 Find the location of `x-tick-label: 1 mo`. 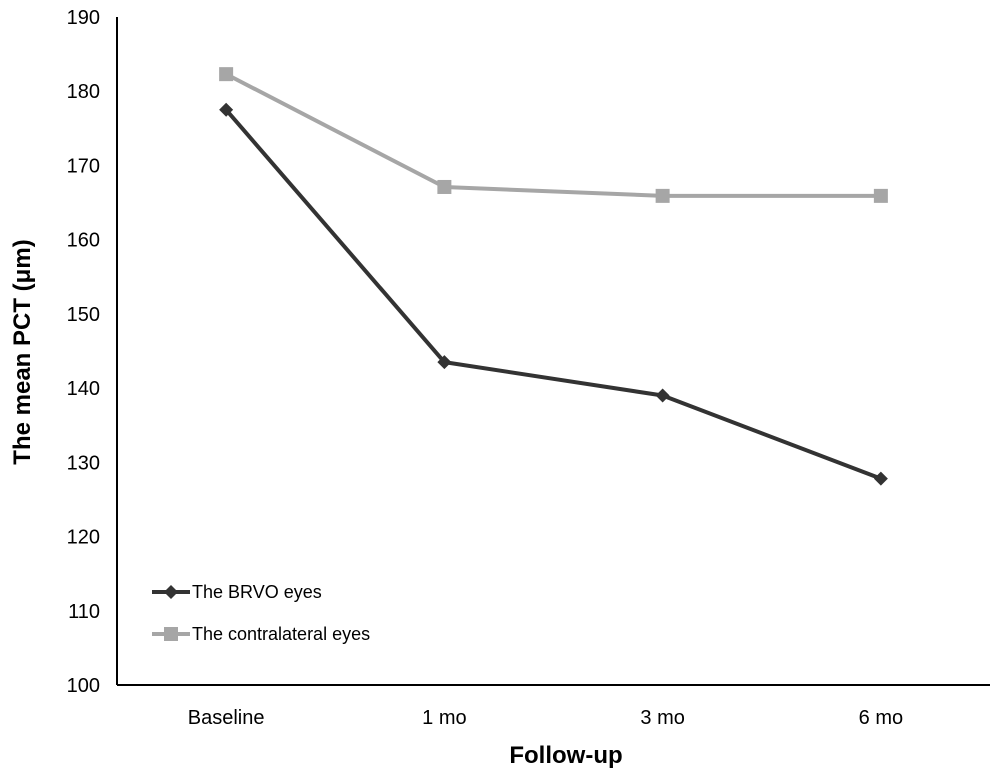

x-tick-label: 1 mo is located at coordinates (444, 718).